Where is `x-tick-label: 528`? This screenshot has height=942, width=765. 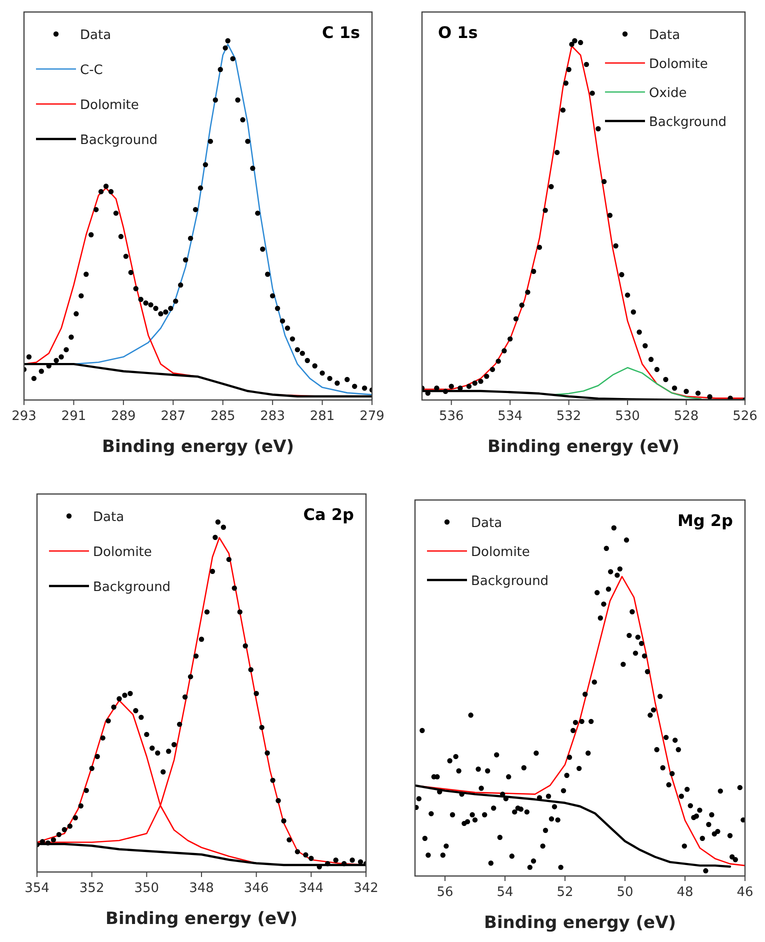 x-tick-label: 528 is located at coordinates (686, 416).